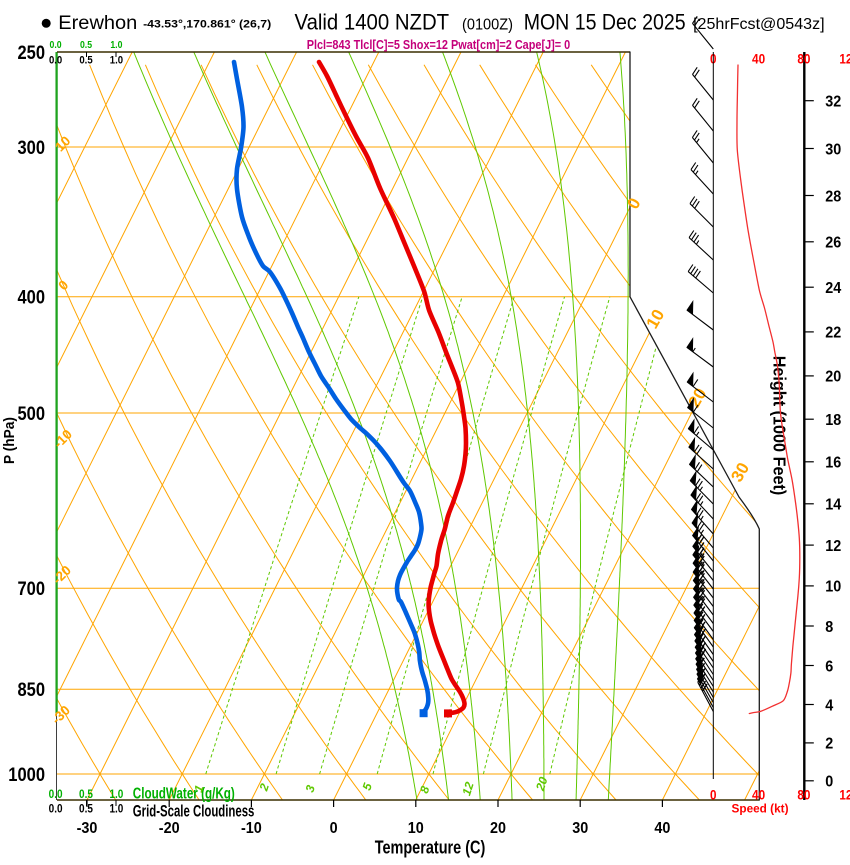 This screenshot has width=850, height=865. Describe the element at coordinates (32, 148) in the screenshot. I see `svg-text: 300` at that location.